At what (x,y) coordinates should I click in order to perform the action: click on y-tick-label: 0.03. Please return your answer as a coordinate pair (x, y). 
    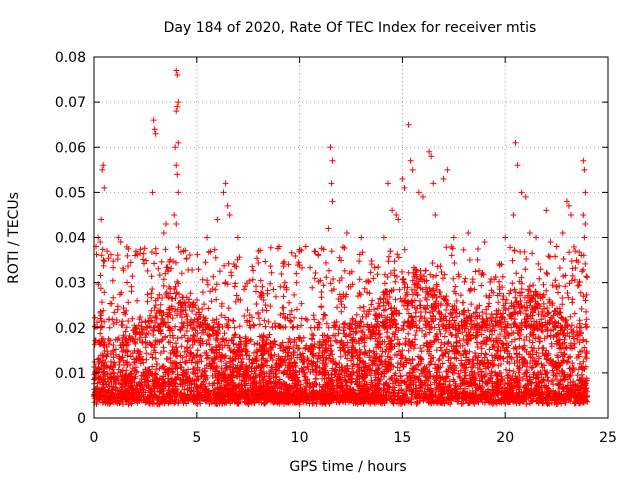
    Looking at the image, I should click on (70, 284).